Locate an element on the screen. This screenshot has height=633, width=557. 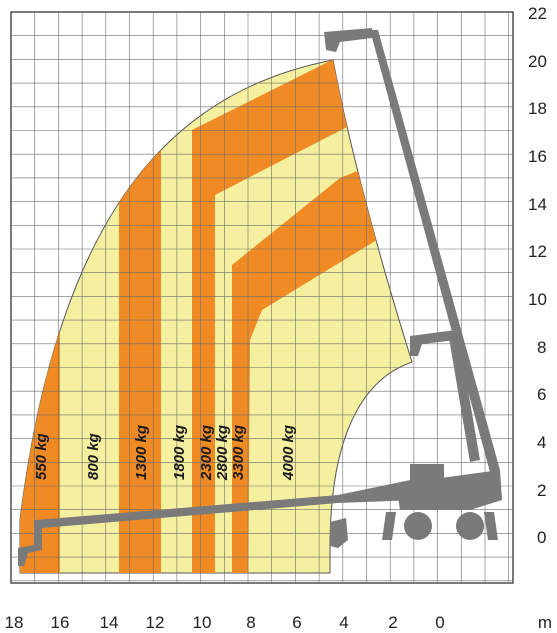
y-tick-label: 2 is located at coordinates (541, 490).